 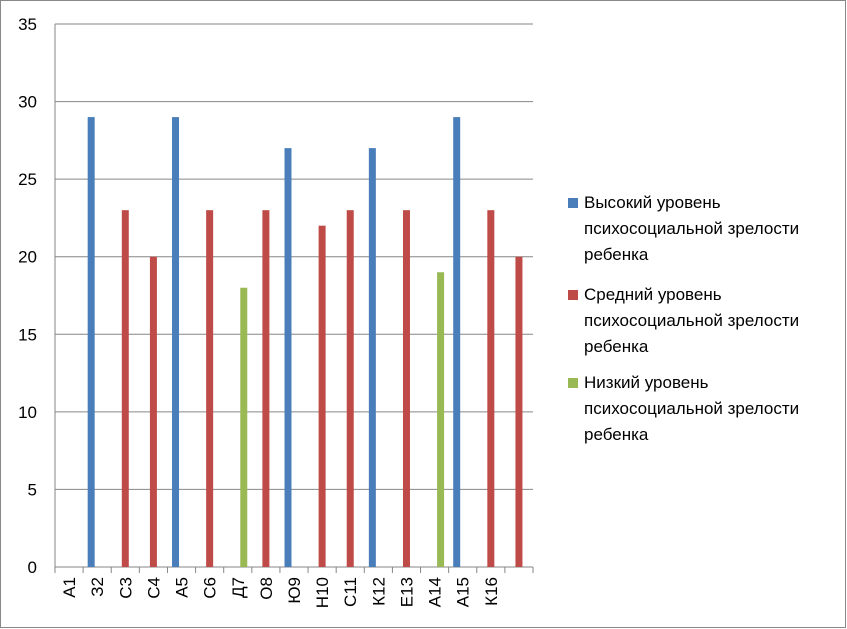 I want to click on x-tick-label: З2, so click(x=97, y=587).